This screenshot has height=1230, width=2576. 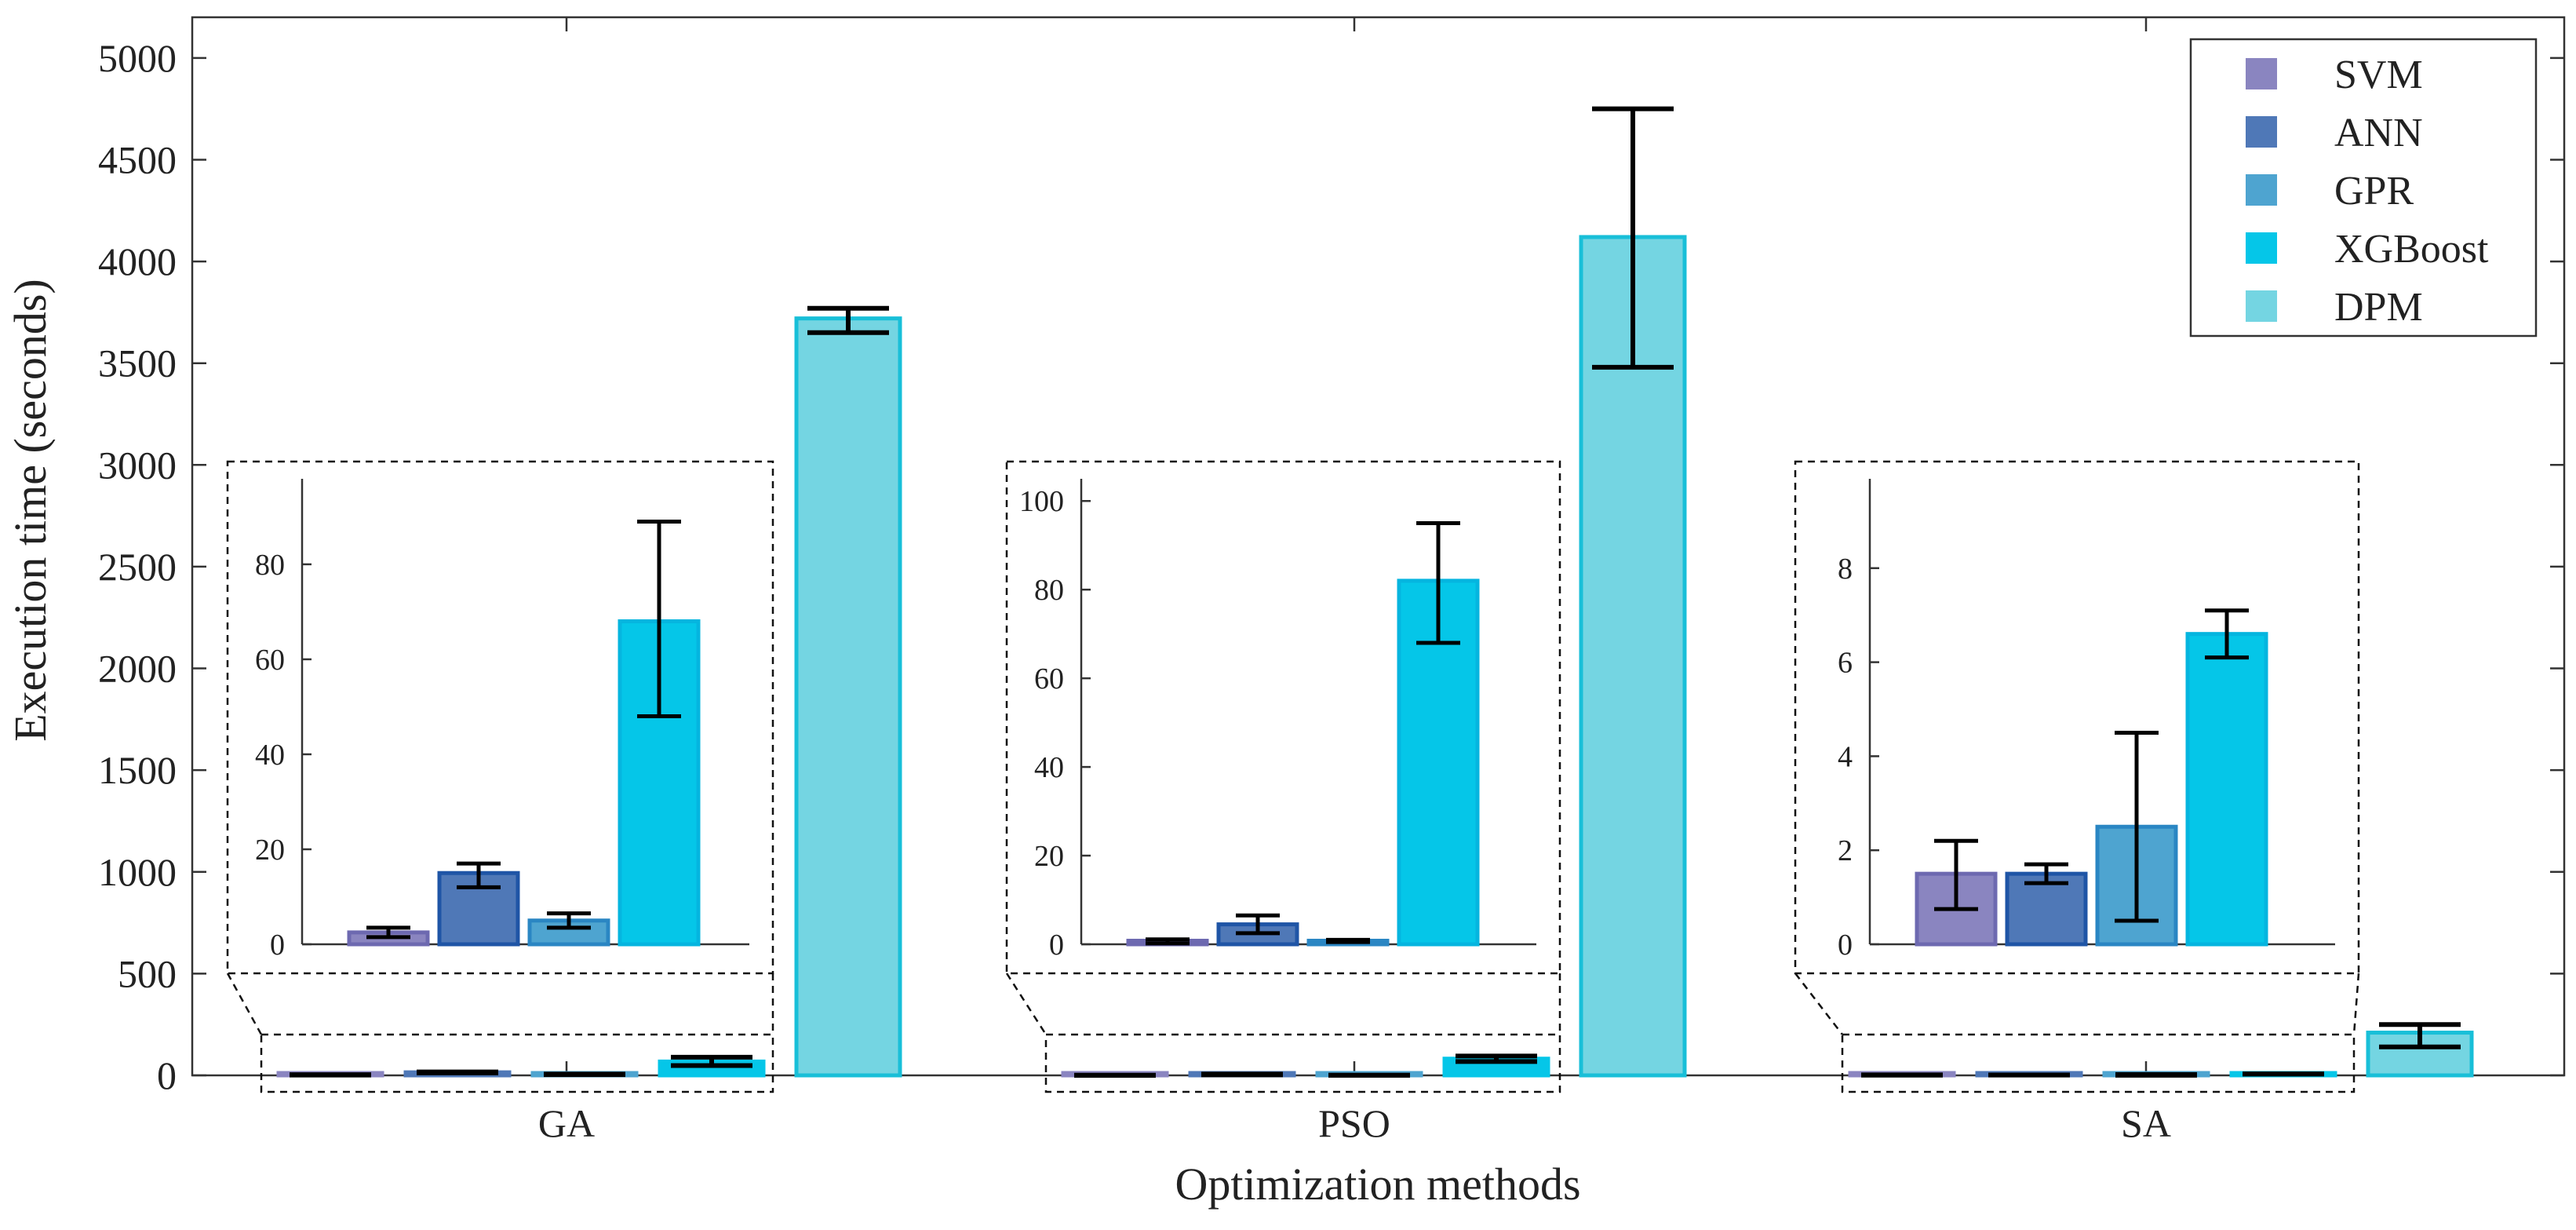 What do you see at coordinates (848, 320) in the screenshot?
I see `errorbar-dpm-ga` at bounding box center [848, 320].